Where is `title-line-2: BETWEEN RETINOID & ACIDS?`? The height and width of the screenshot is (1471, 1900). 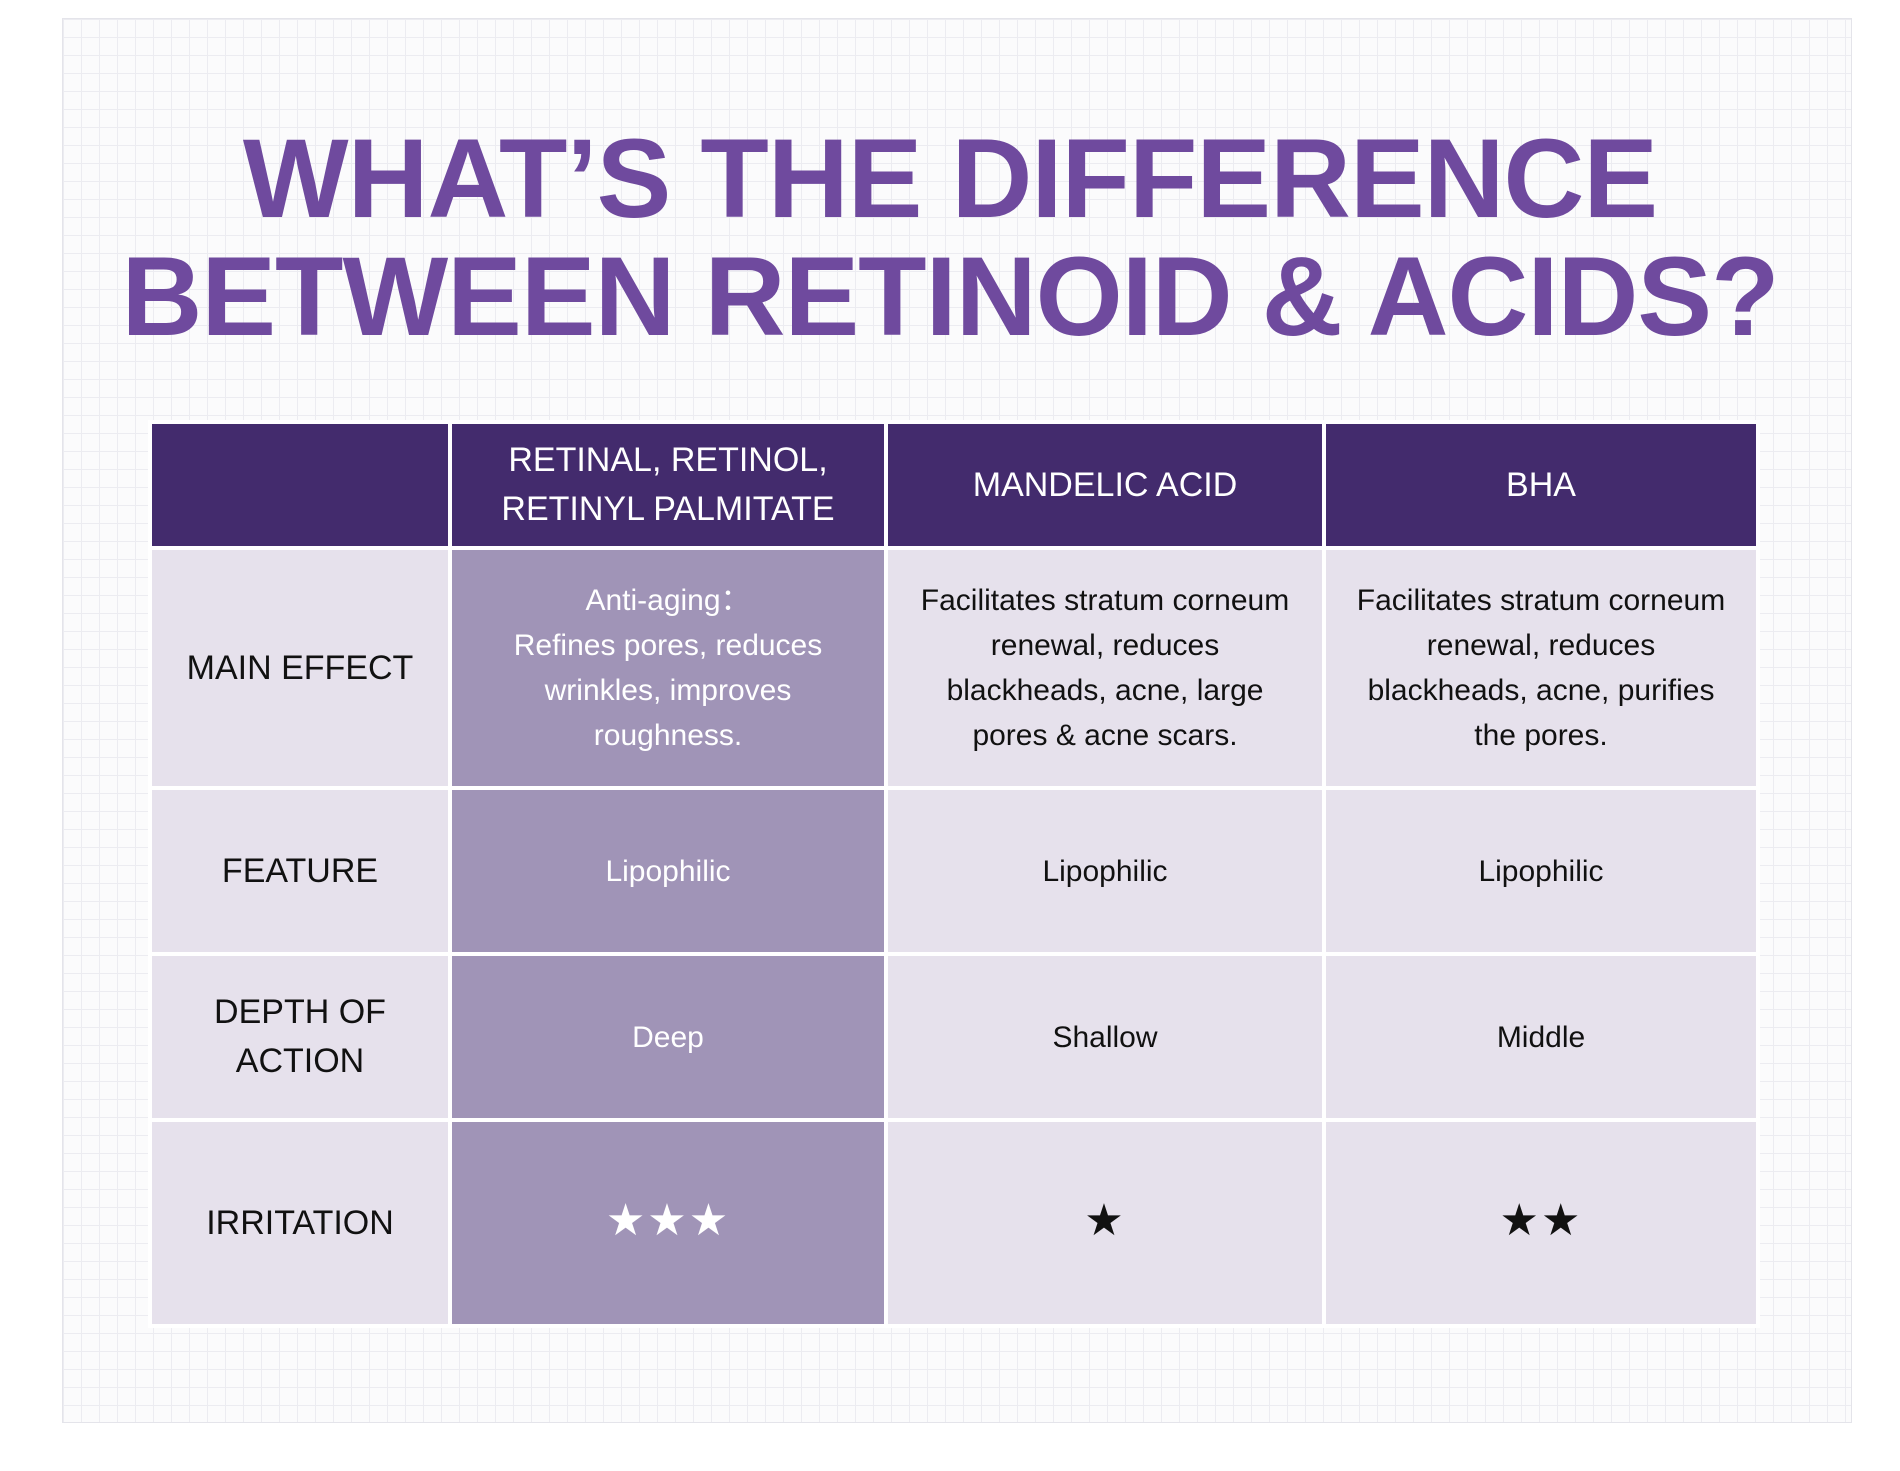 title-line-2: BETWEEN RETINOID & ACIDS? is located at coordinates (950, 296).